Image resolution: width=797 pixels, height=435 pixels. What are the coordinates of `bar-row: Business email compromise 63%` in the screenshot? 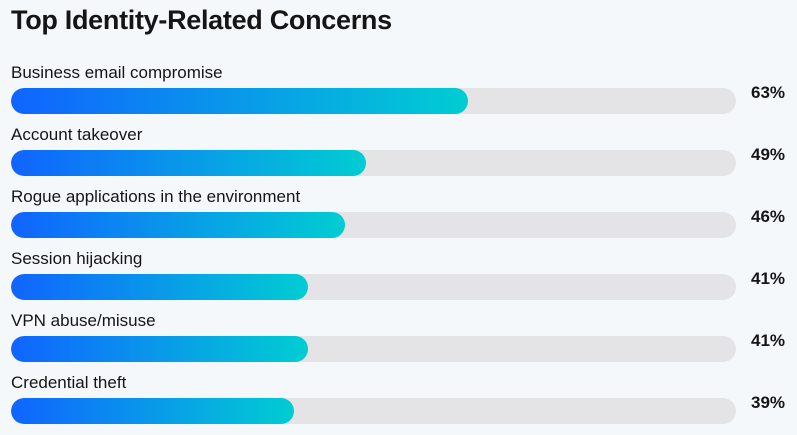 It's located at (398, 91).